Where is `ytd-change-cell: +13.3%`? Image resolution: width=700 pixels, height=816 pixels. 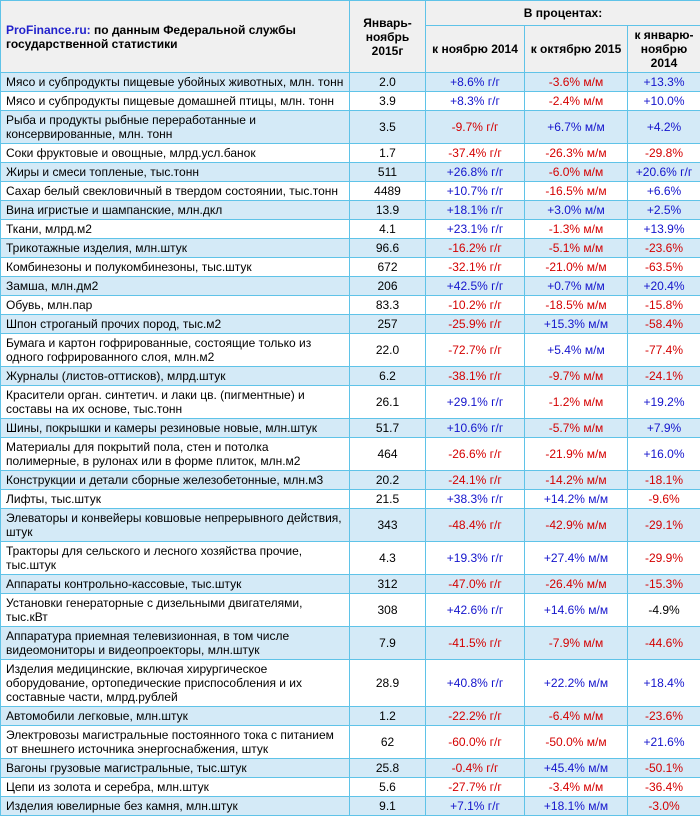
ytd-change-cell: +13.3% is located at coordinates (664, 82).